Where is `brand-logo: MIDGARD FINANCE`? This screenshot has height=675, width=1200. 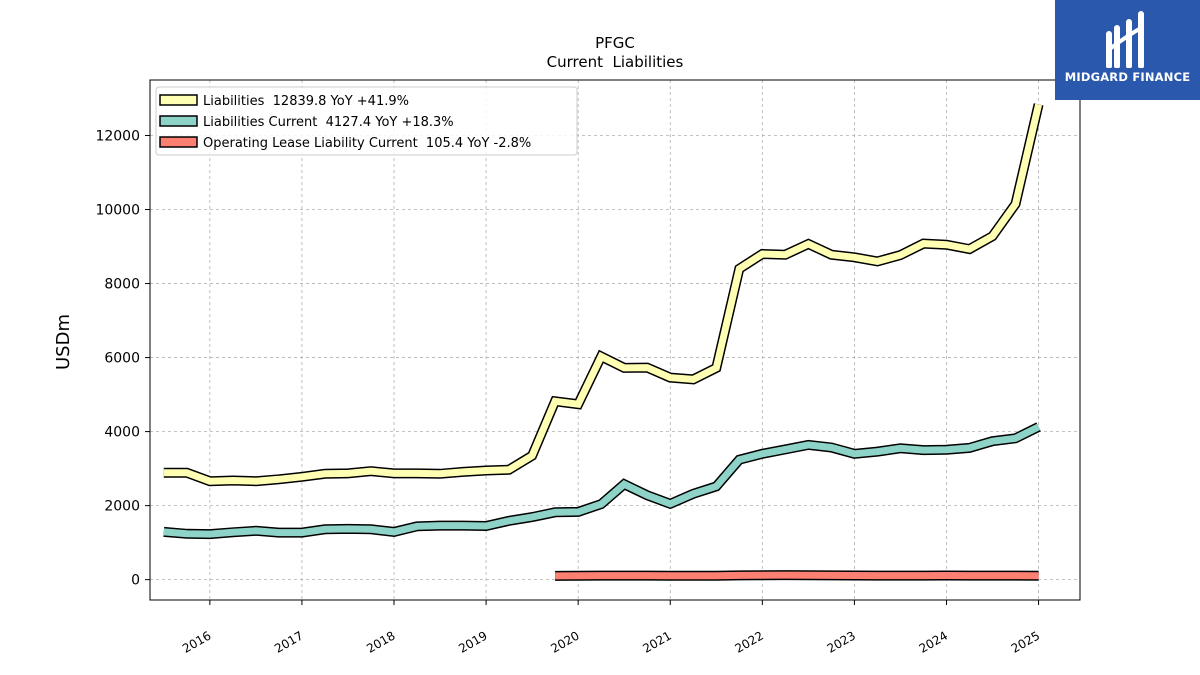 brand-logo: MIDGARD FINANCE is located at coordinates (1127, 50).